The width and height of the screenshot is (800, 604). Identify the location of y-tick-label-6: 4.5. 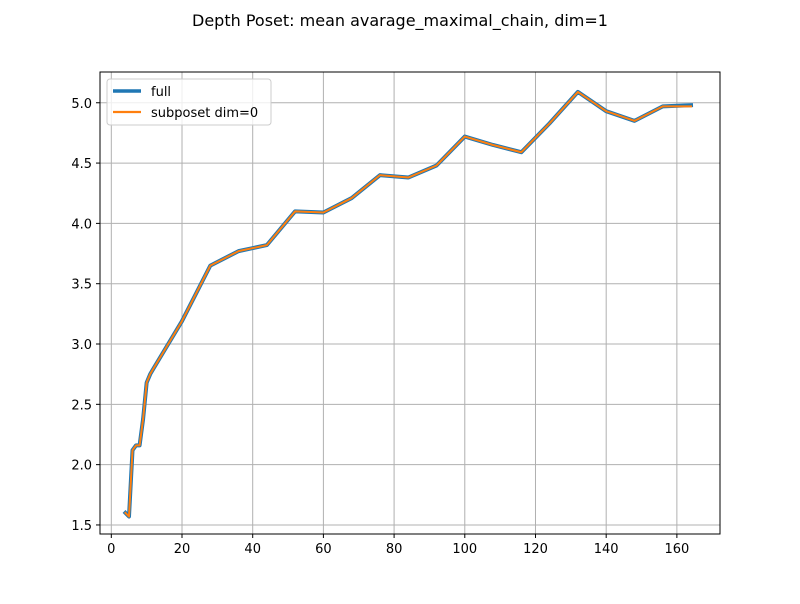
(81, 164).